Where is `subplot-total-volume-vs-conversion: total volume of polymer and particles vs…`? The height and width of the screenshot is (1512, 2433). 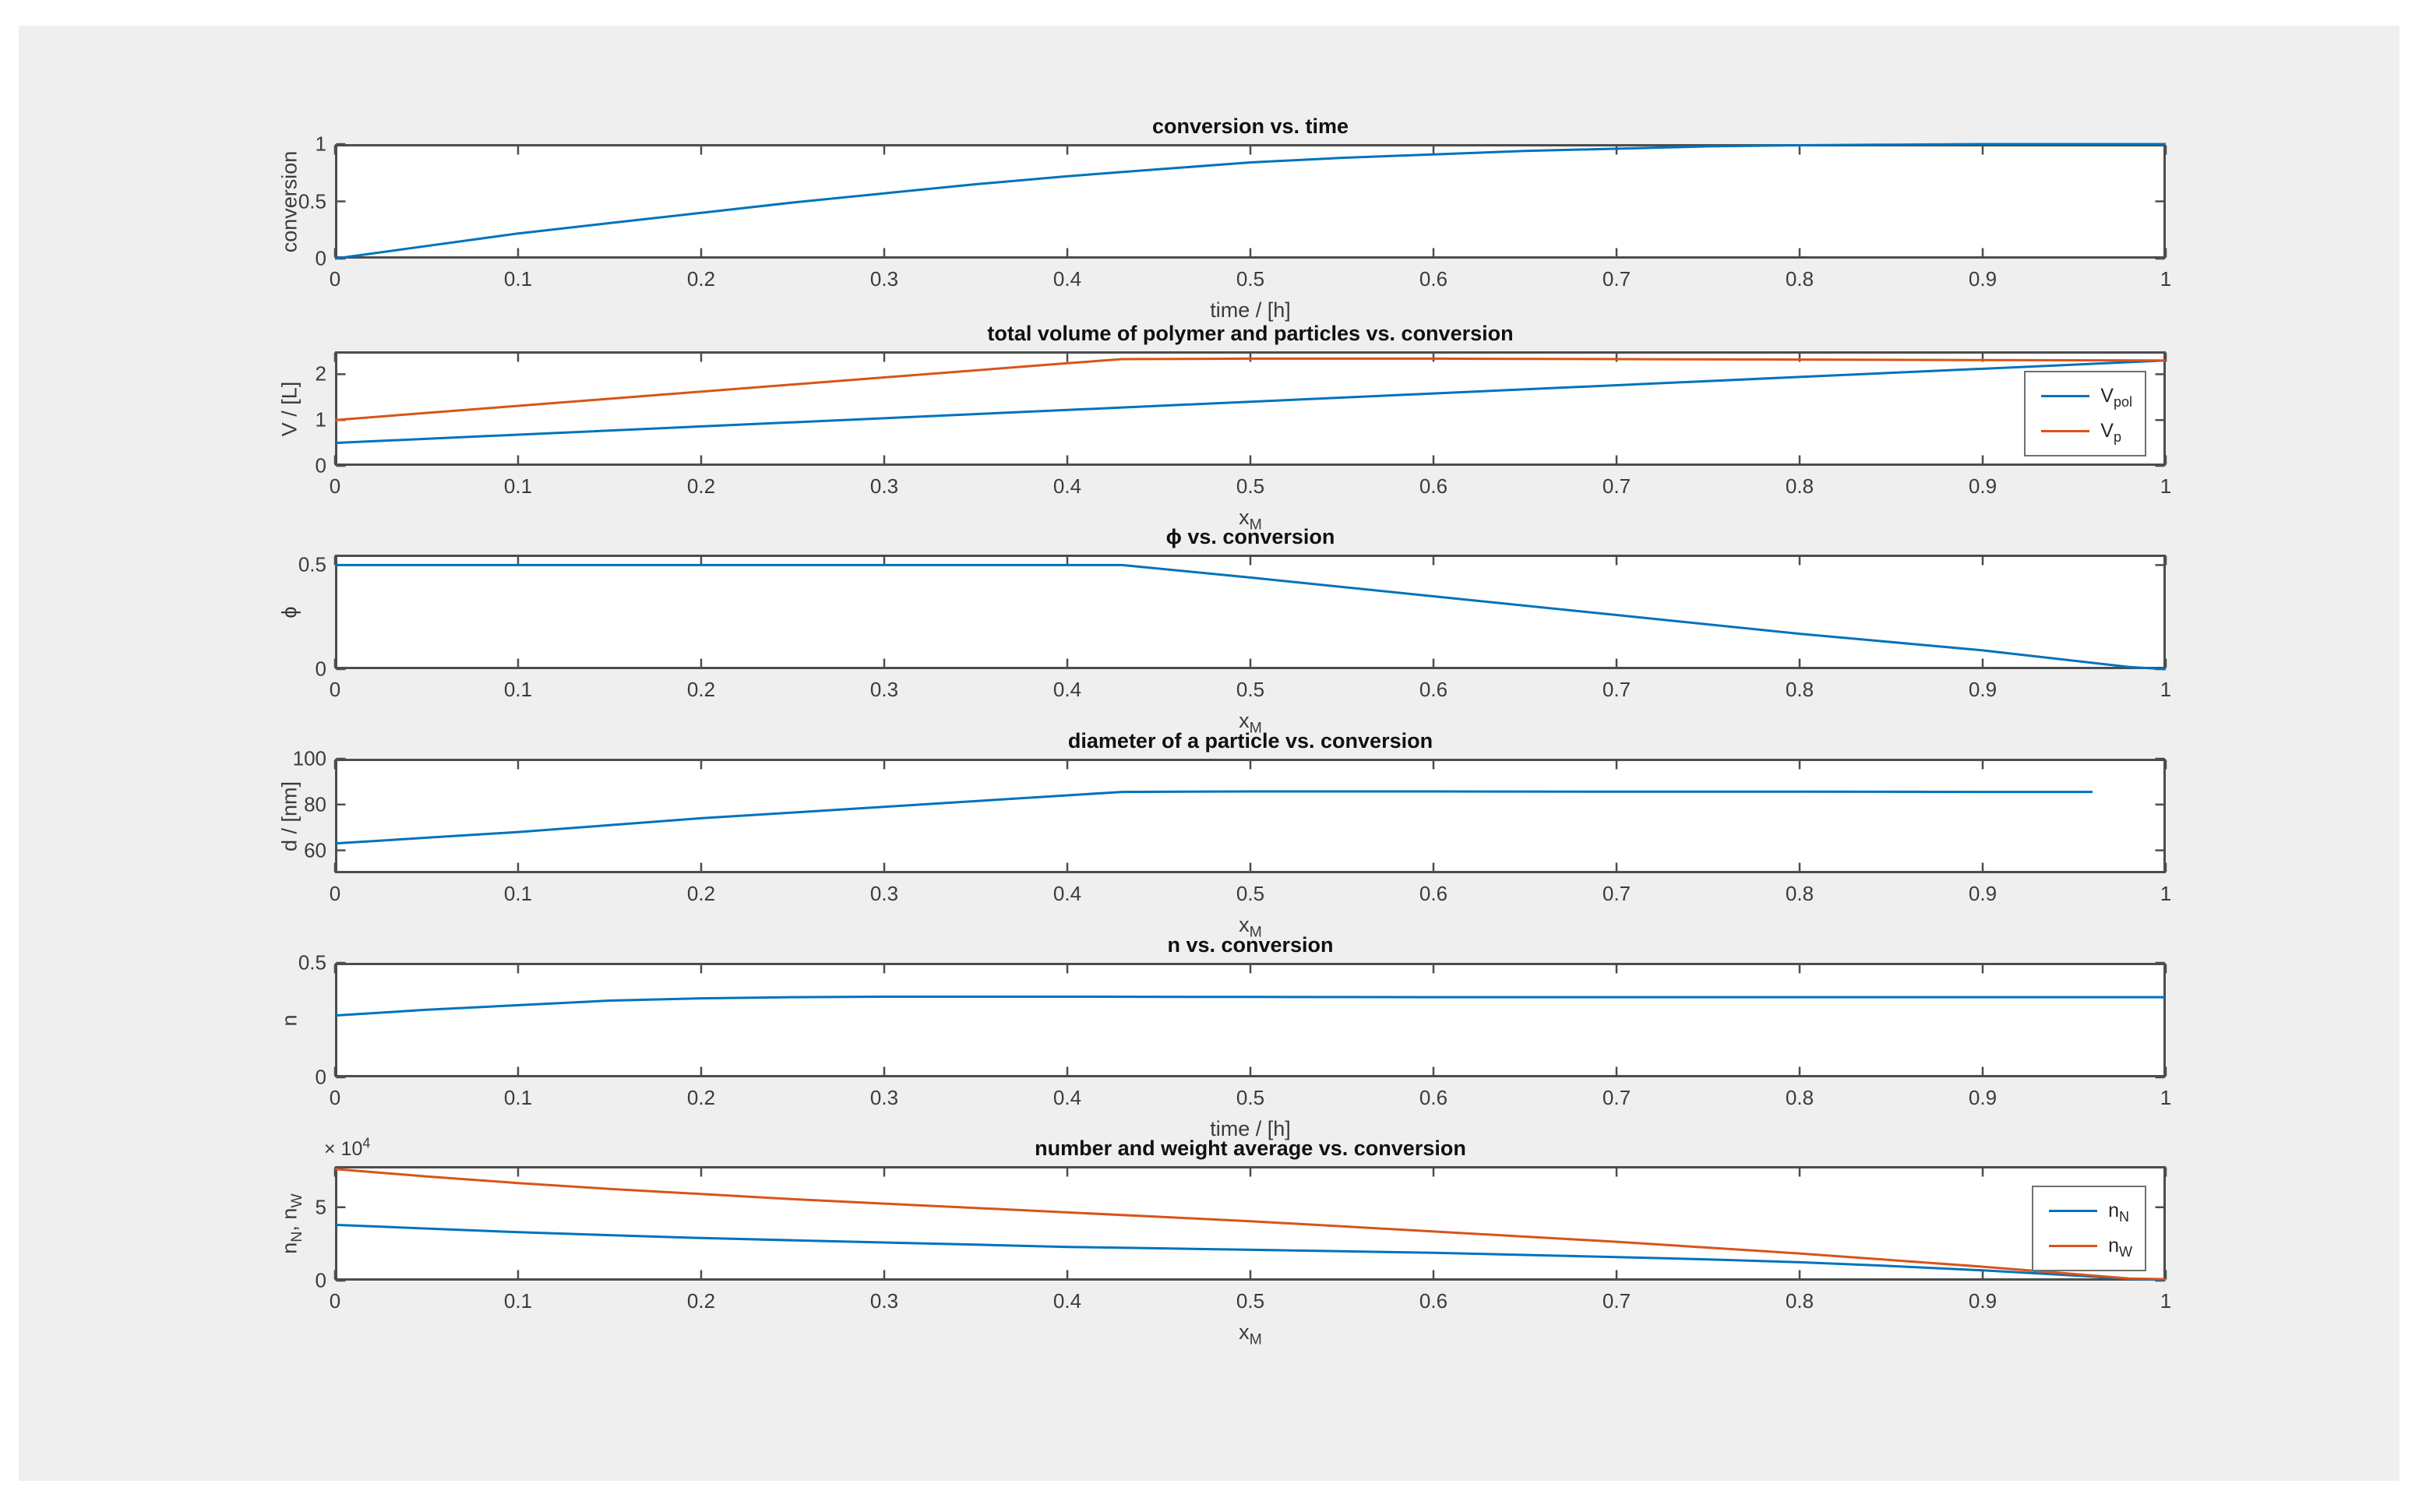 subplot-total-volume-vs-conversion: total volume of polymer and particles vs… is located at coordinates (1225, 427).